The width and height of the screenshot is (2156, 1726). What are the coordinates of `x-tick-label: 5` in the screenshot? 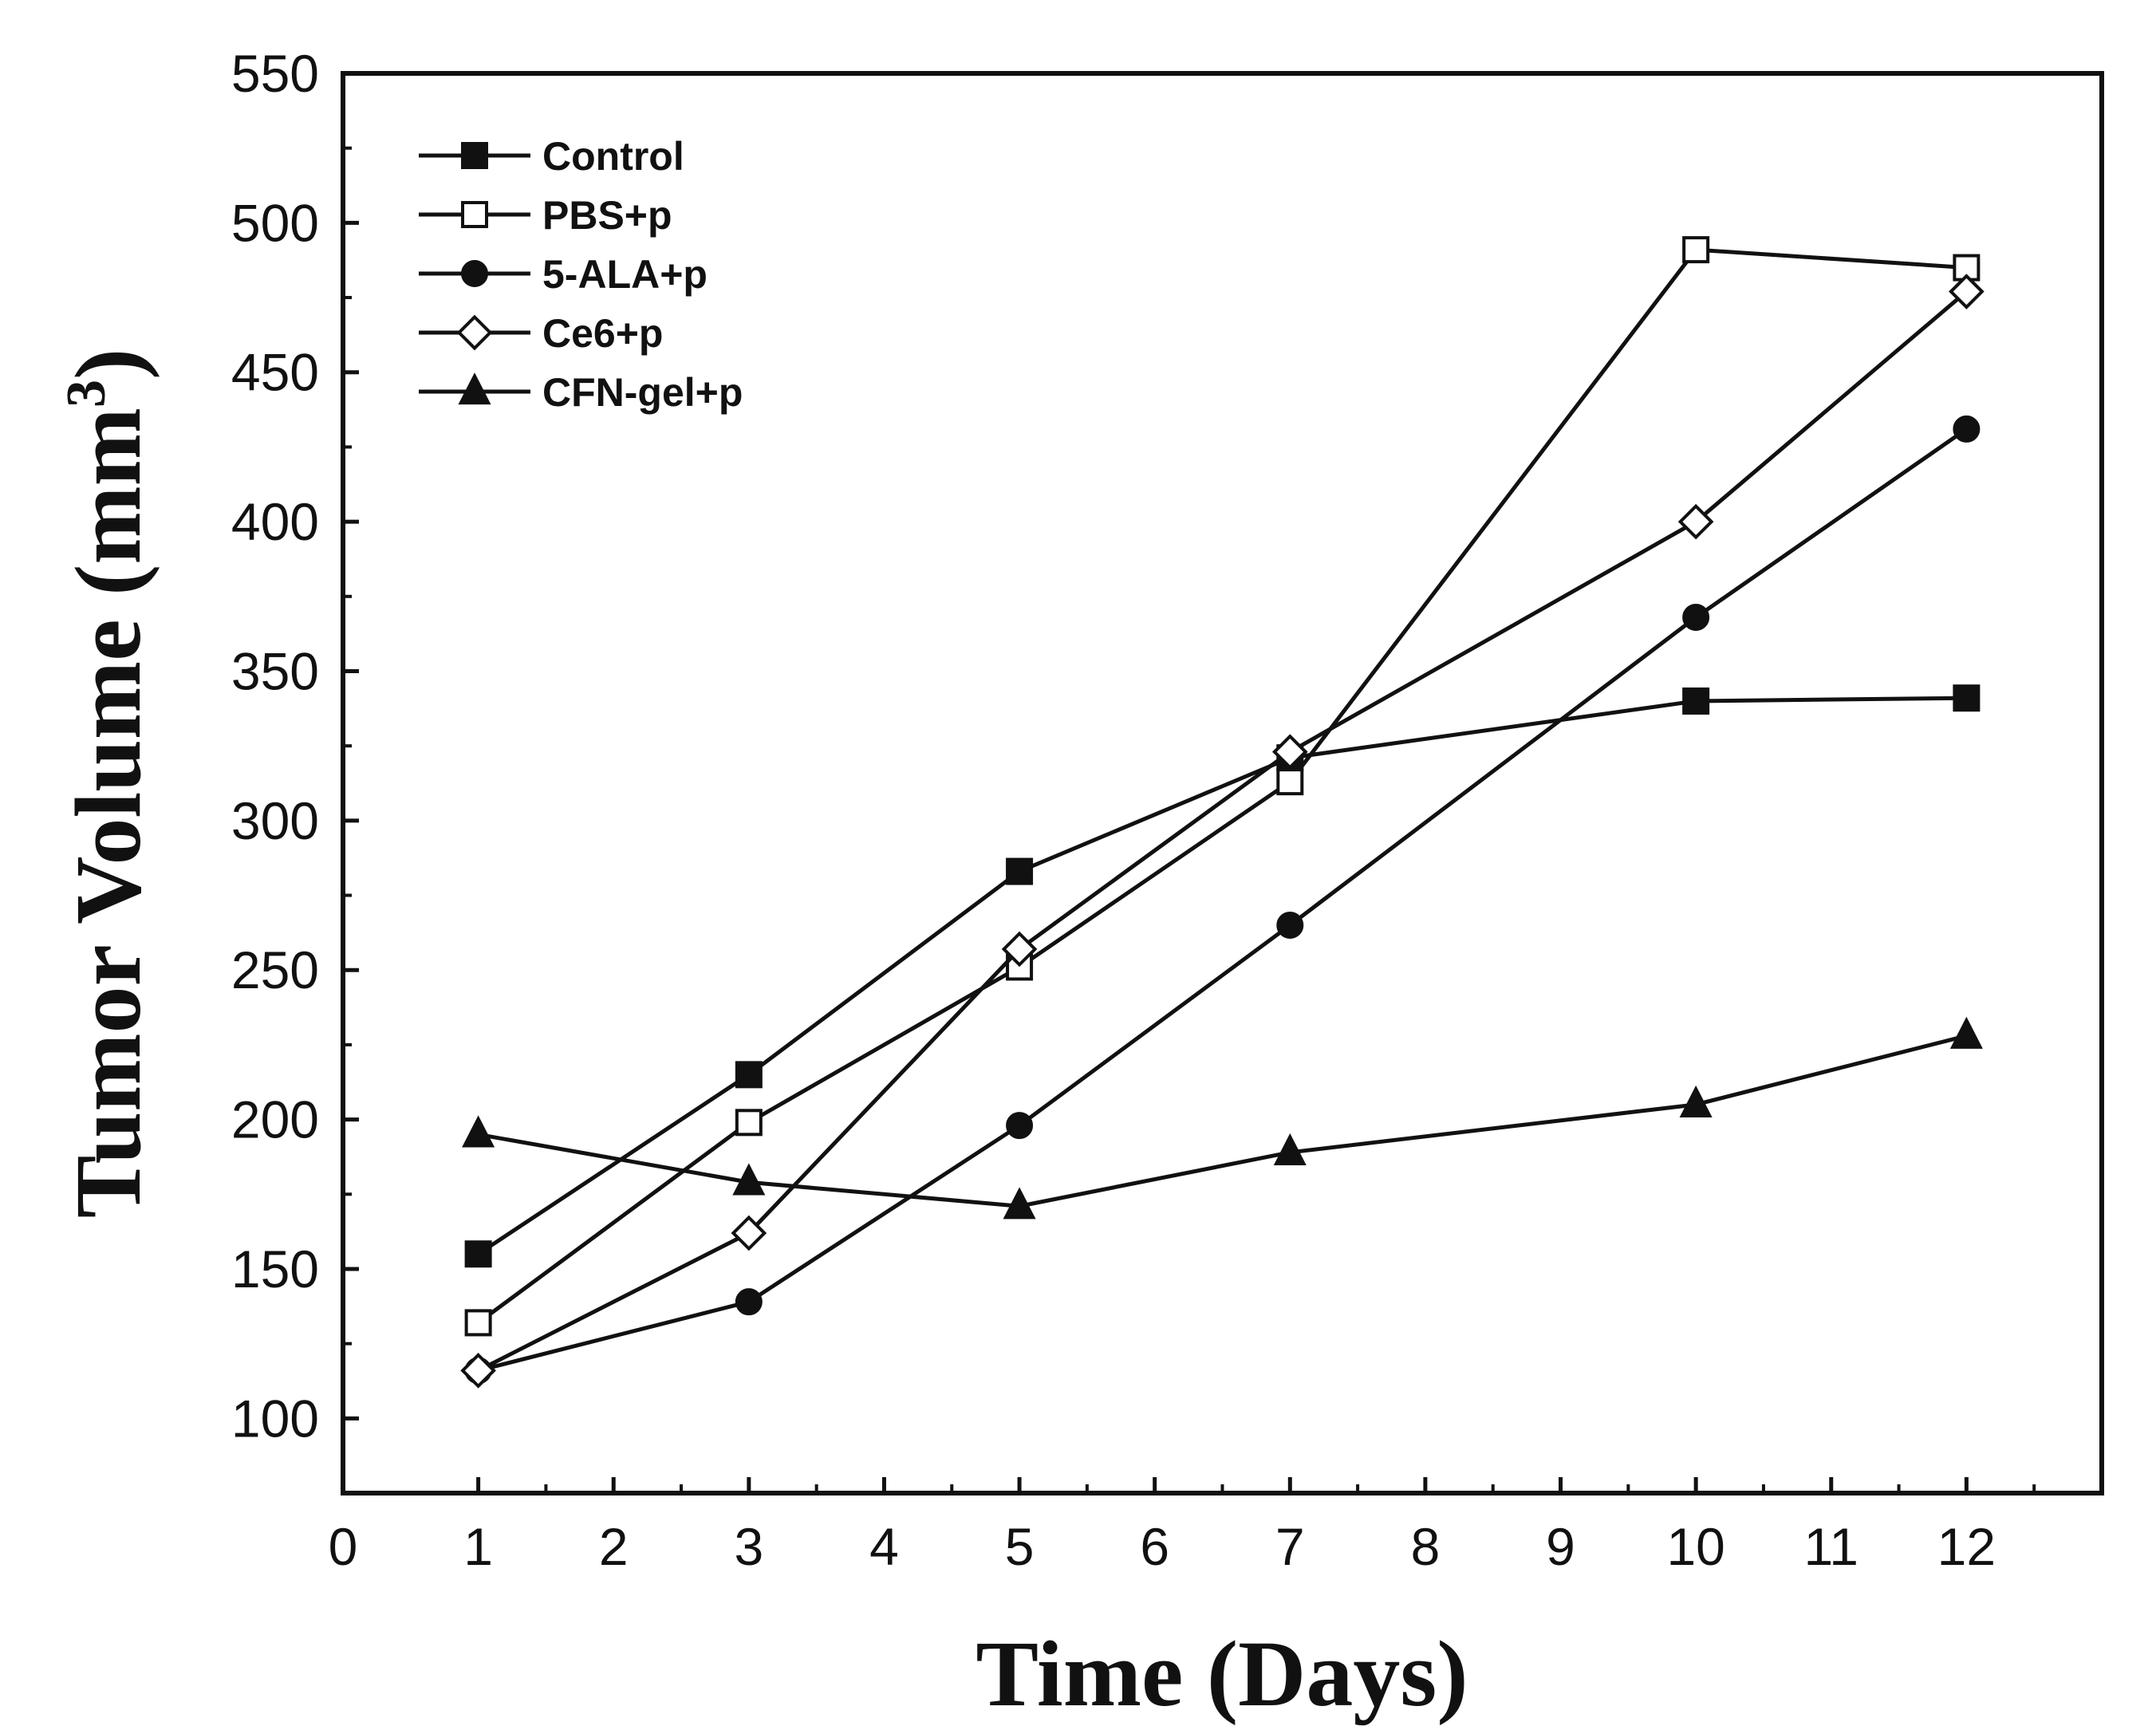 It's located at (1020, 1547).